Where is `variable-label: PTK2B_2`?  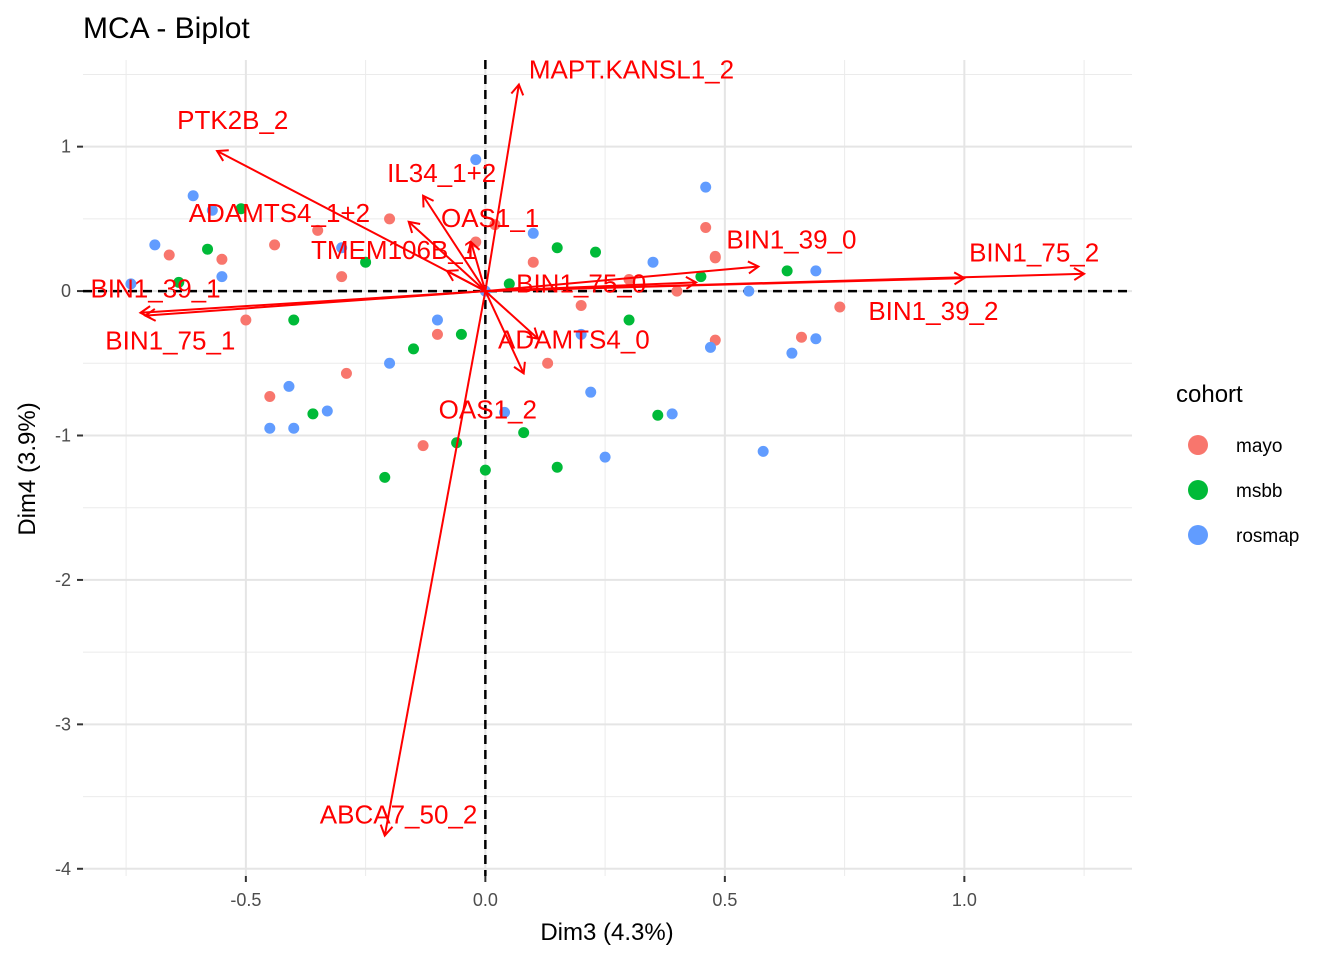
variable-label: PTK2B_2 is located at coordinates (232, 120).